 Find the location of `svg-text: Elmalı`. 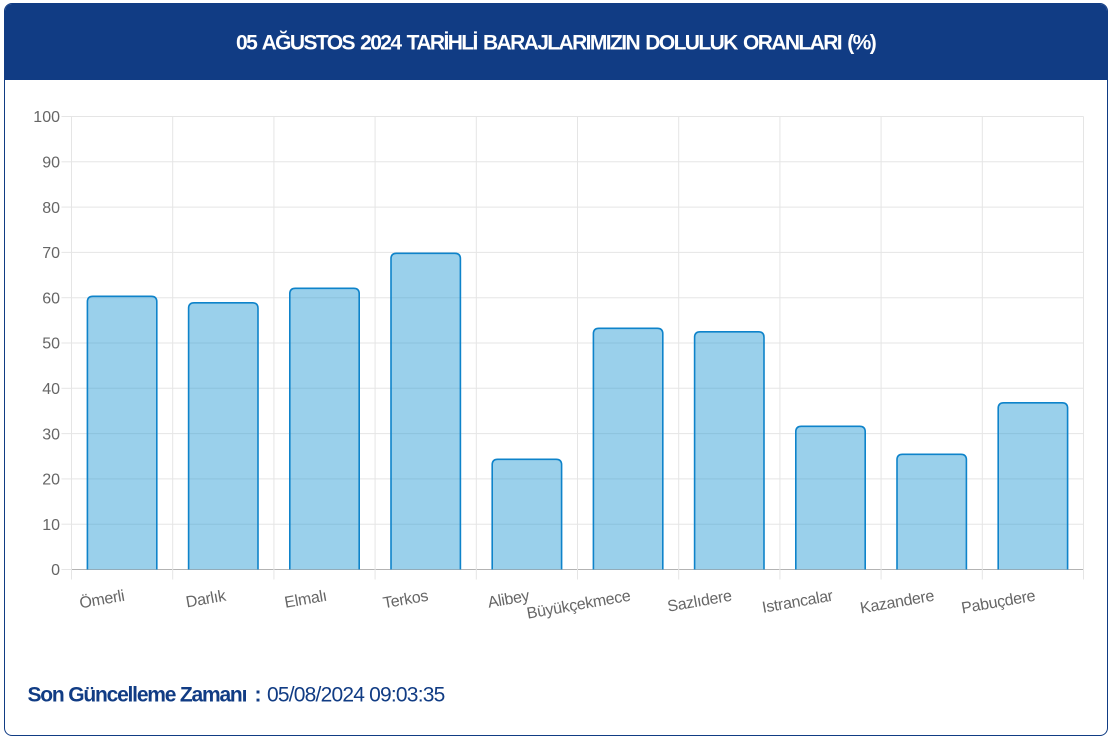

svg-text: Elmalı is located at coordinates (305, 600).